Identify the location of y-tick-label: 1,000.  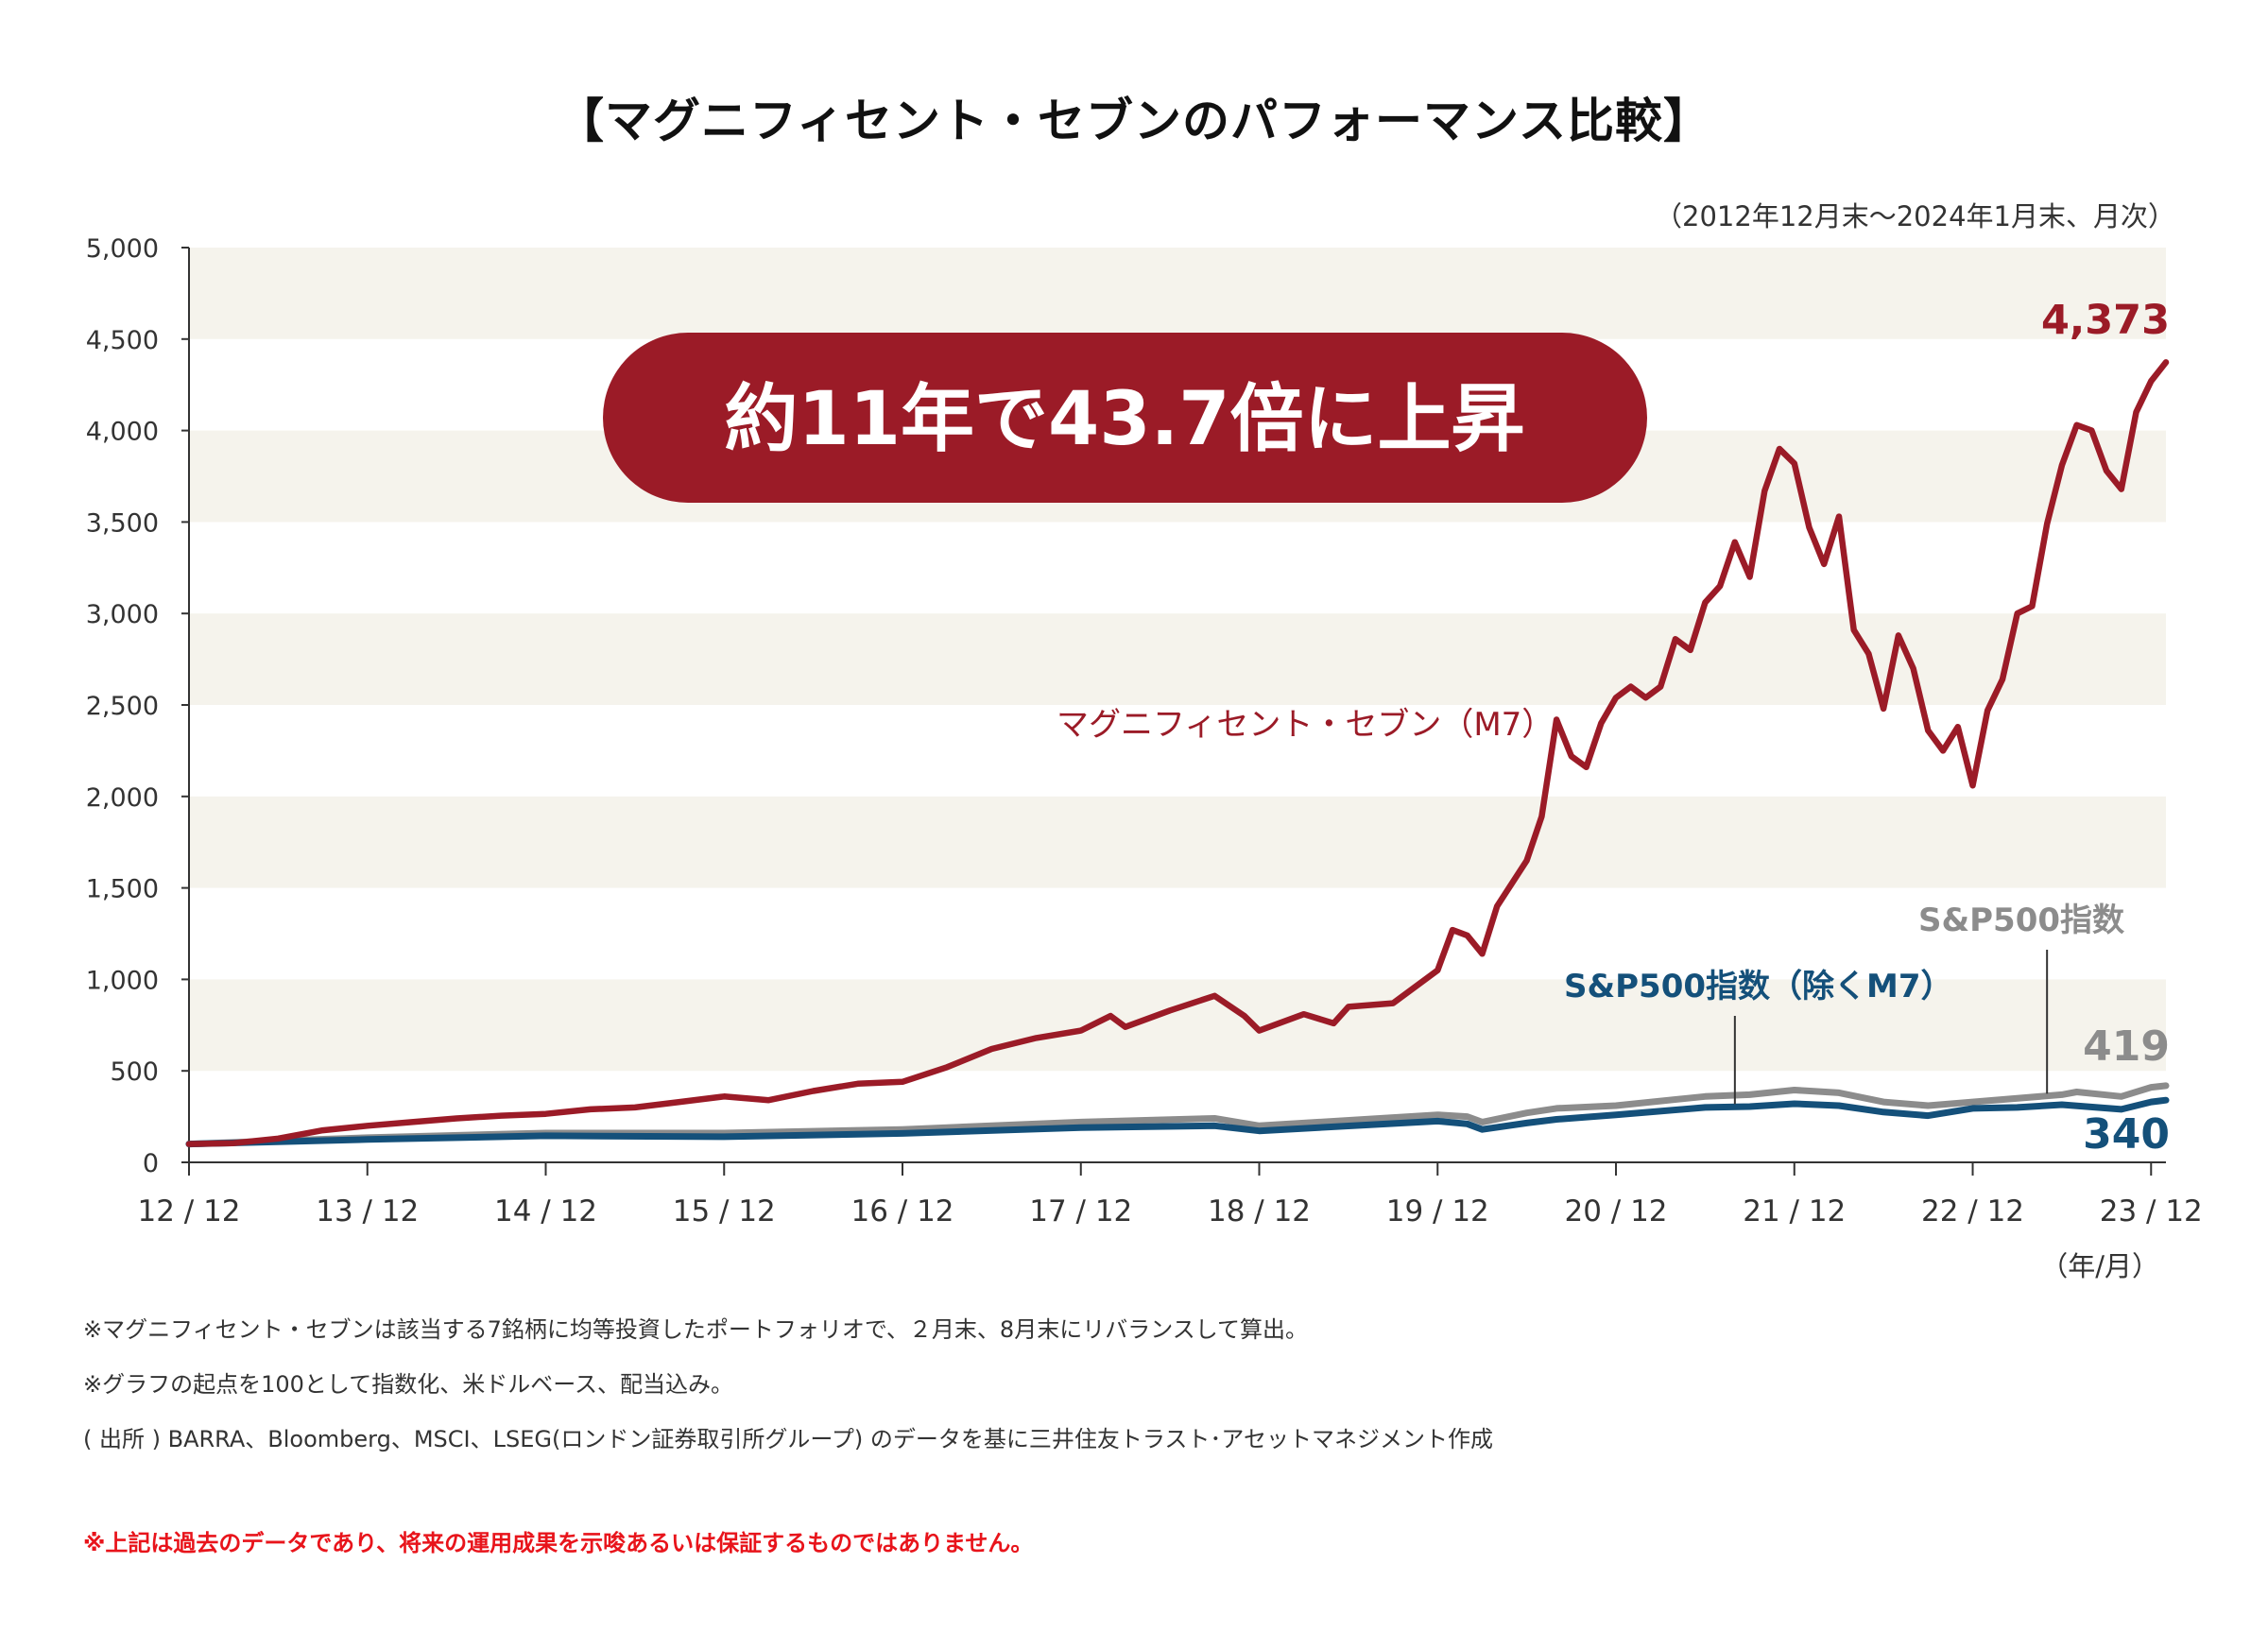
(122, 980).